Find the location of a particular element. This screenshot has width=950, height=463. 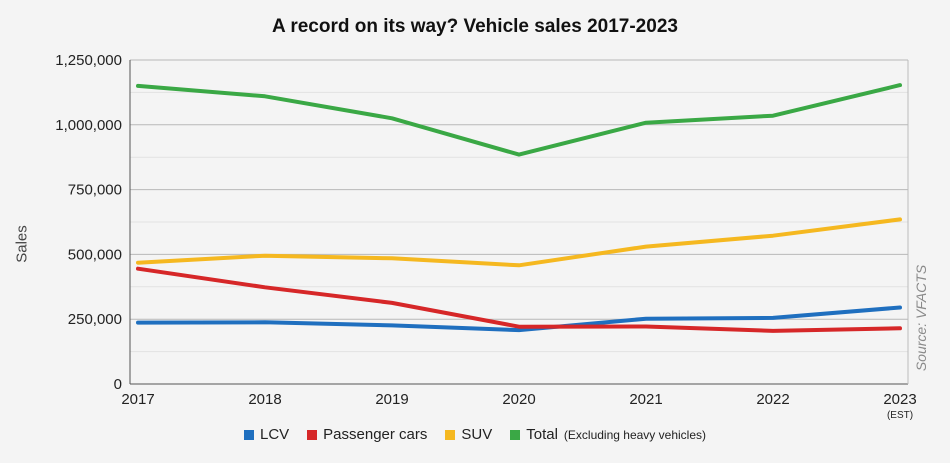

x-tick-label: 2020 is located at coordinates (518, 399).